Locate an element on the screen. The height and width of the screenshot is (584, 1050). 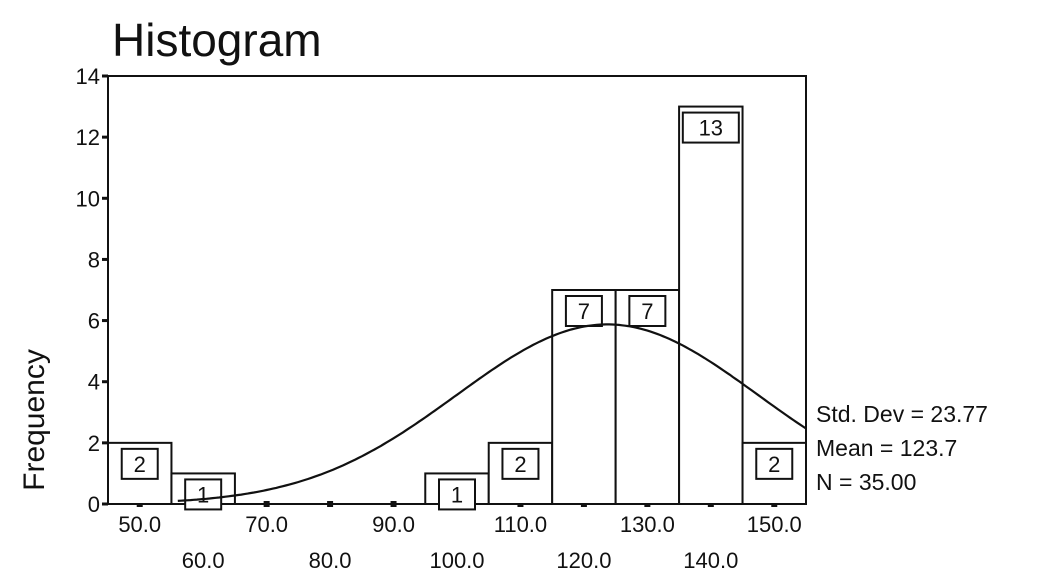
y-tick-label: 2 is located at coordinates (94, 443).